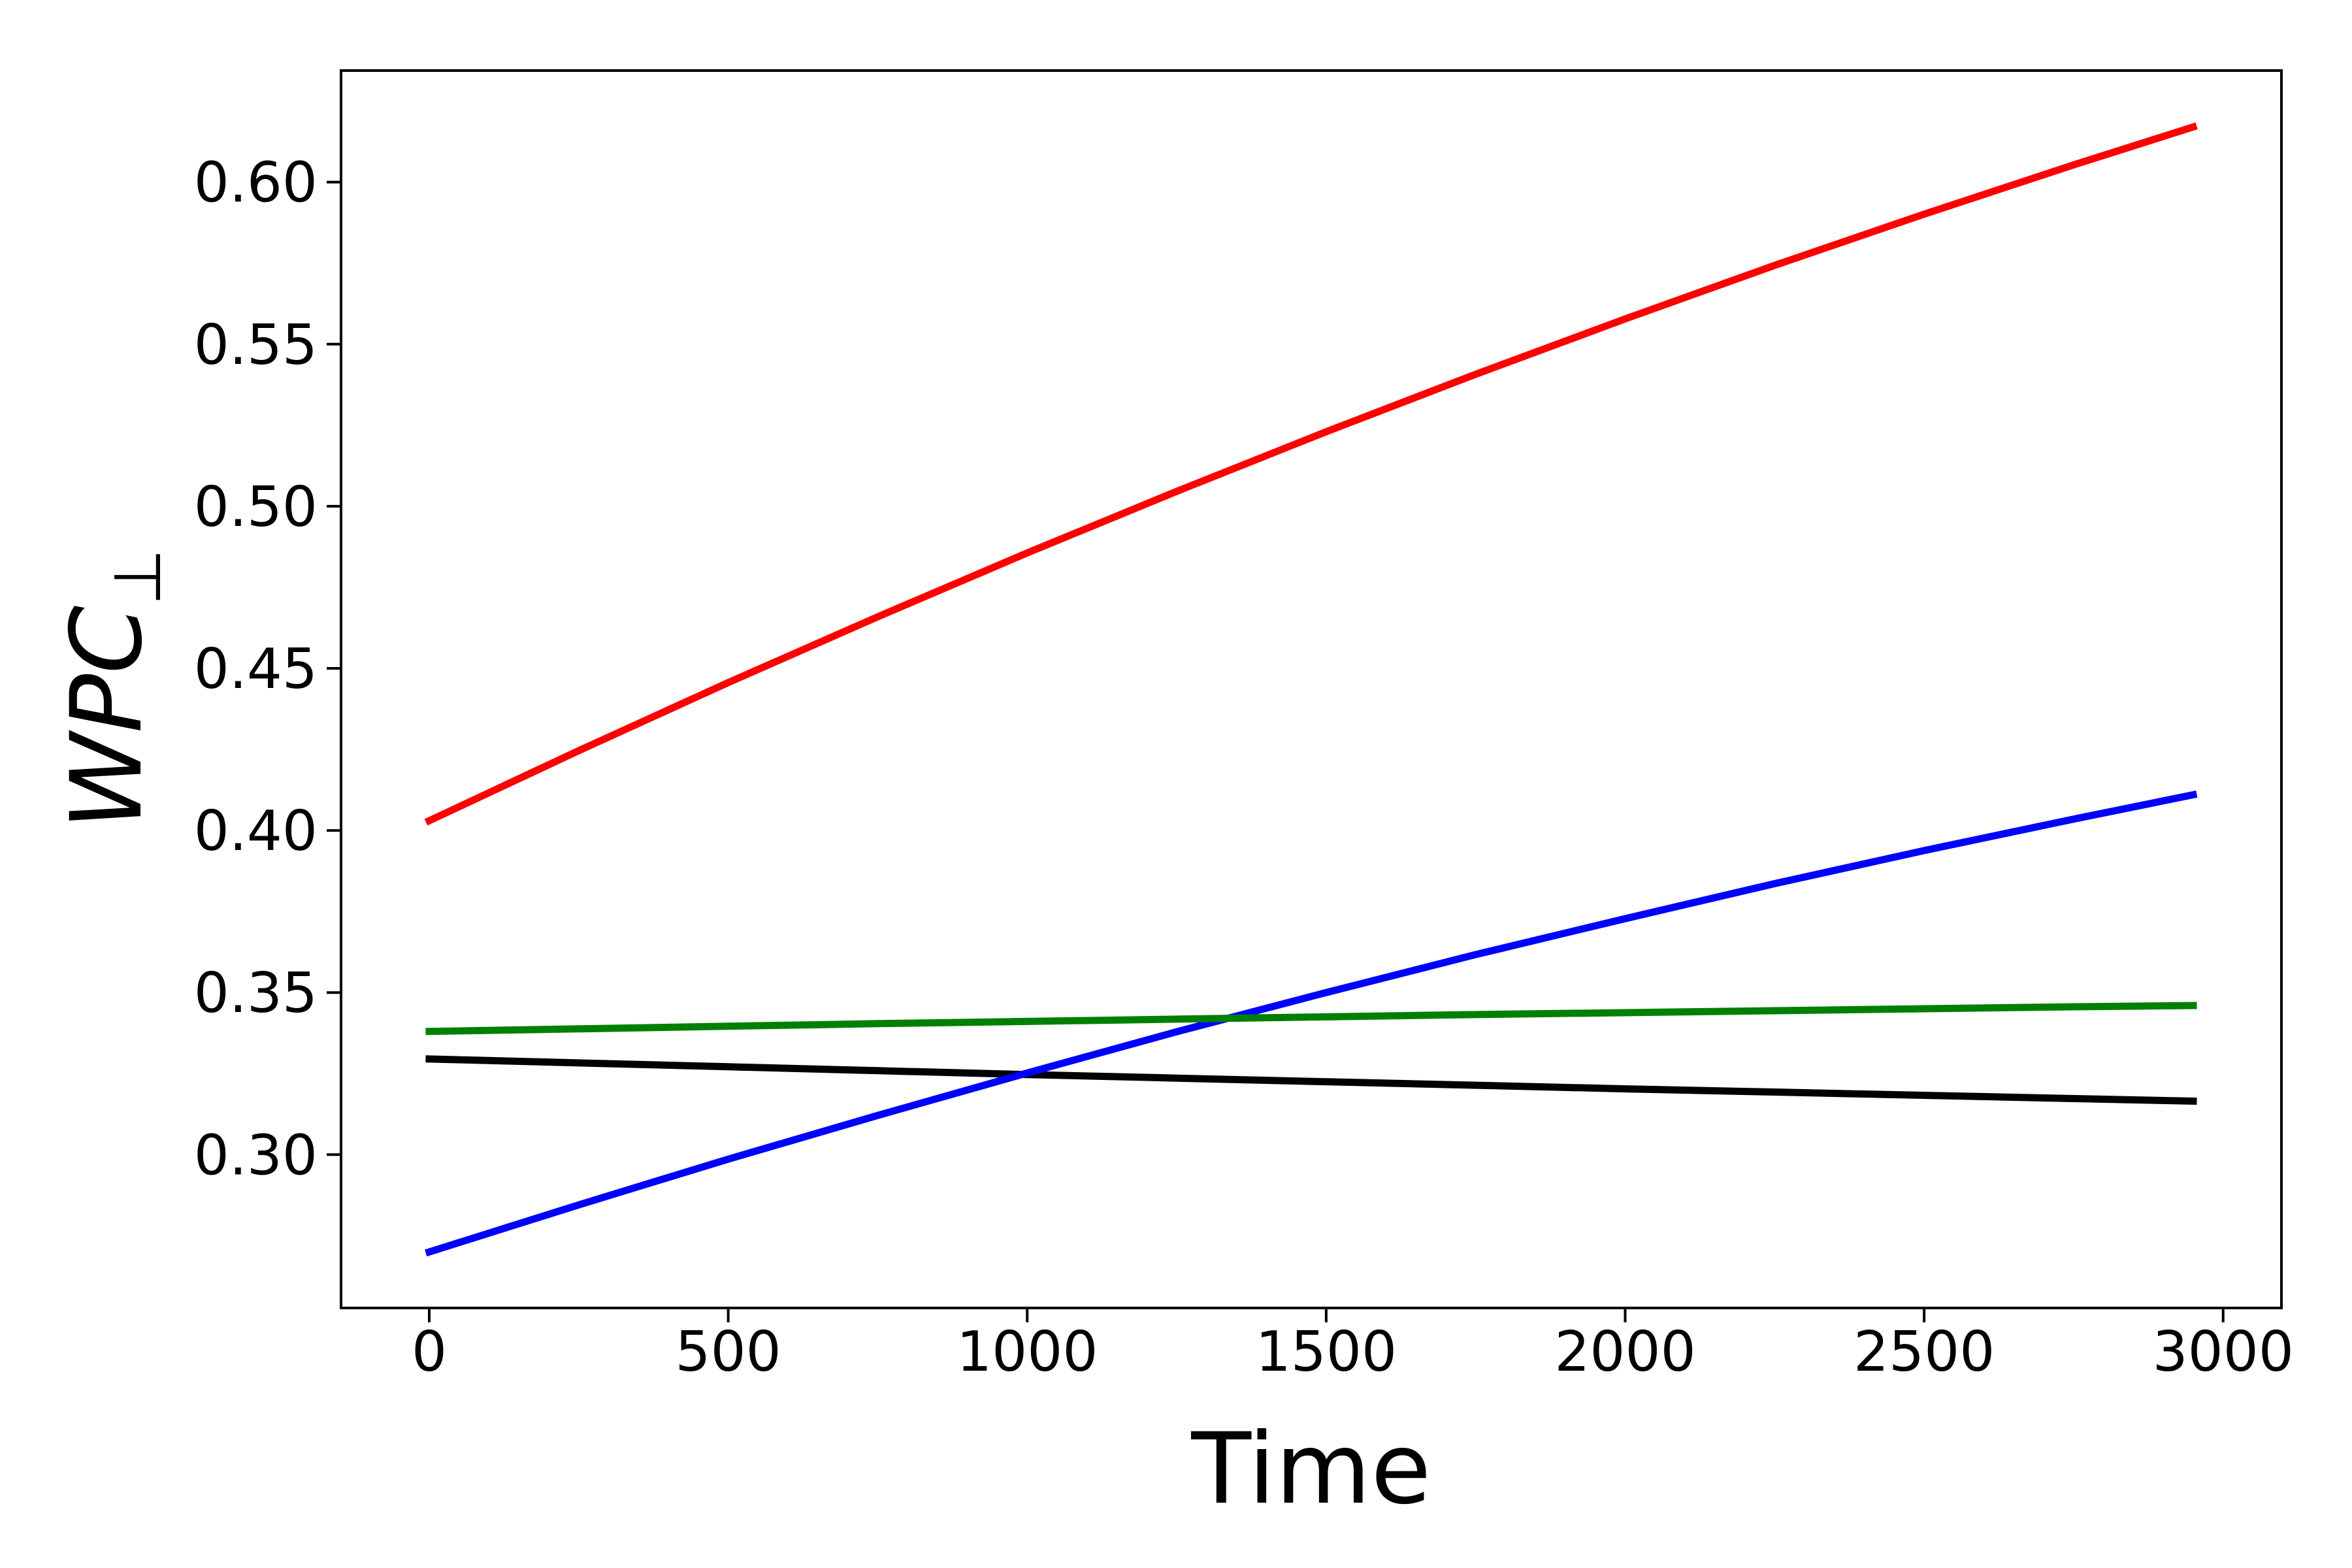  What do you see at coordinates (1624, 1352) in the screenshot?
I see `x-tick-label: 2000` at bounding box center [1624, 1352].